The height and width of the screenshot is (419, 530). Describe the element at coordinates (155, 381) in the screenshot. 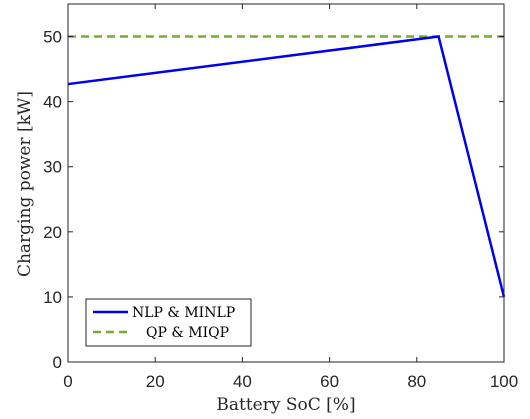

I see `x-tick-label: 20` at that location.